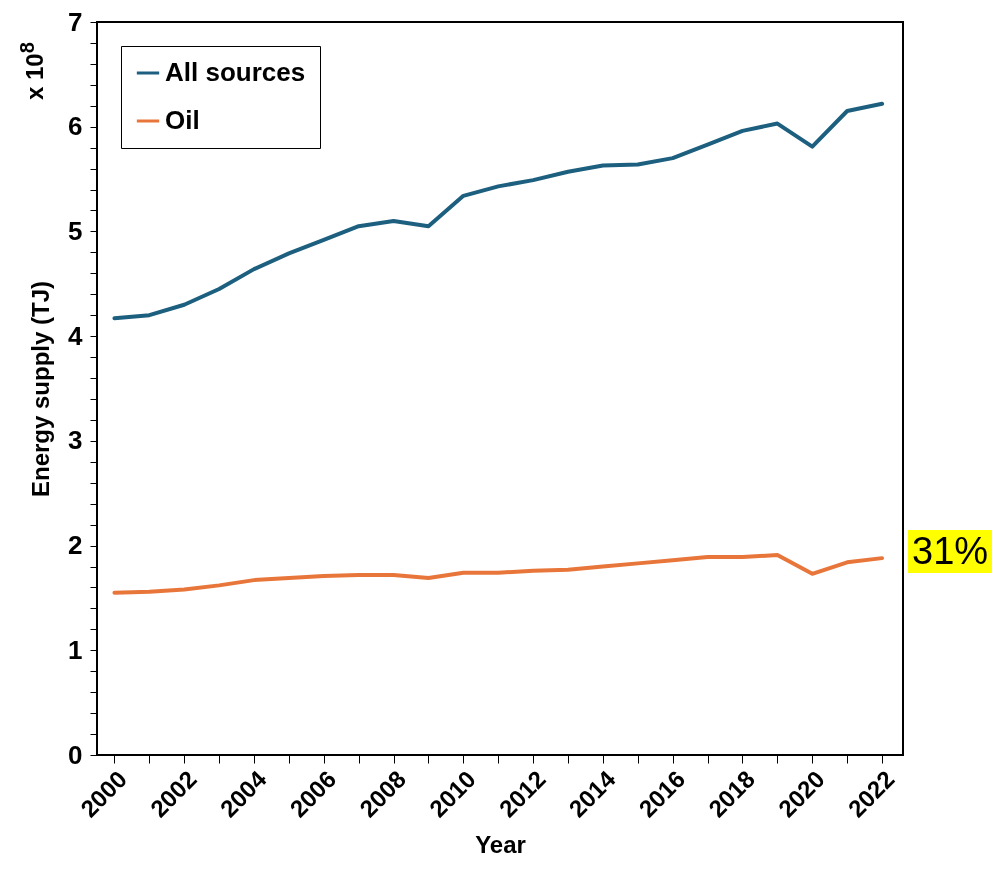  Describe the element at coordinates (498, 574) in the screenshot. I see `line-series` at that location.